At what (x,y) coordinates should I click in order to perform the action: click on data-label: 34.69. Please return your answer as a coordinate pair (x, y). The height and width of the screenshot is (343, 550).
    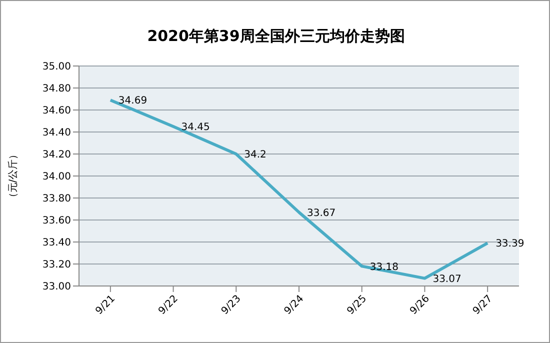
    Looking at the image, I should click on (133, 101).